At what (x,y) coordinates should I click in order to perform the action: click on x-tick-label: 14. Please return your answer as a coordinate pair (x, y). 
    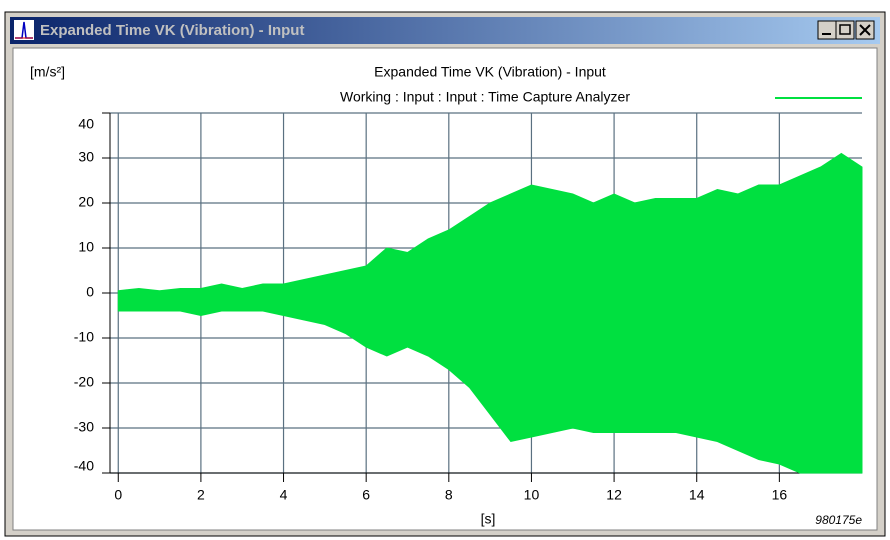
    Looking at the image, I should click on (697, 495).